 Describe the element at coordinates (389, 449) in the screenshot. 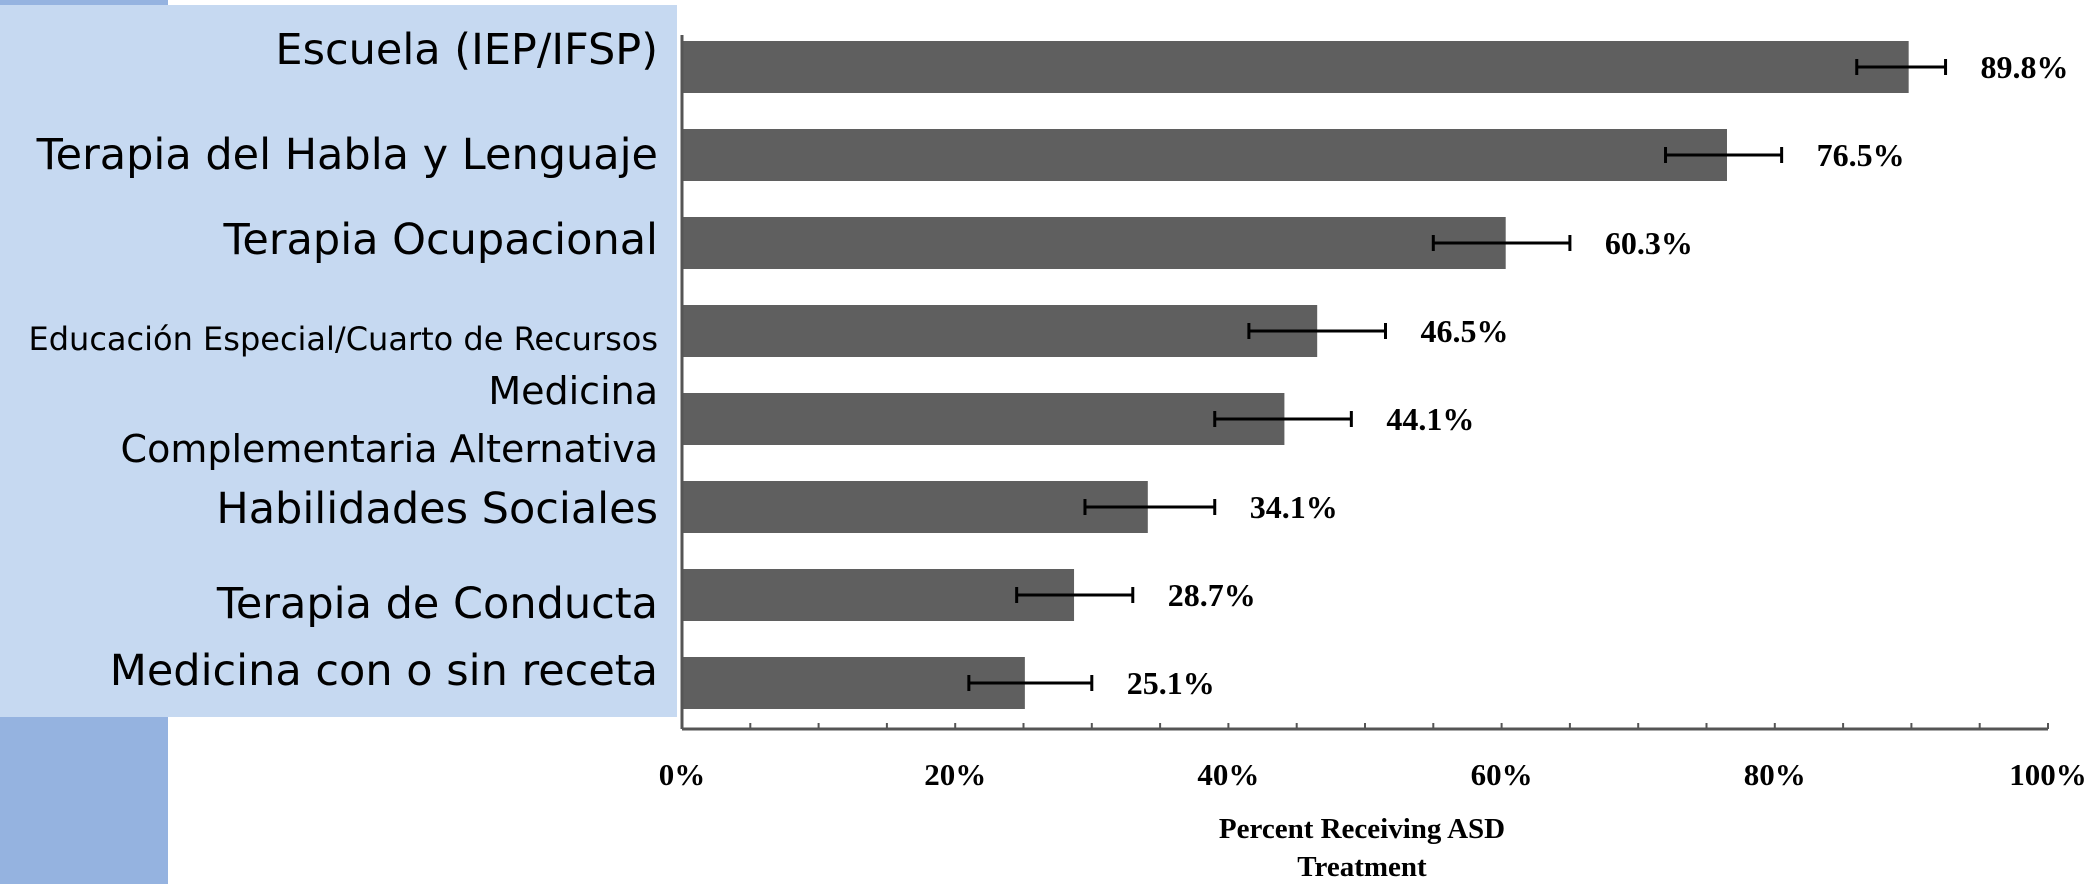

I see `category-label-complementaria-alternativa: Complementaria Alternativa` at that location.